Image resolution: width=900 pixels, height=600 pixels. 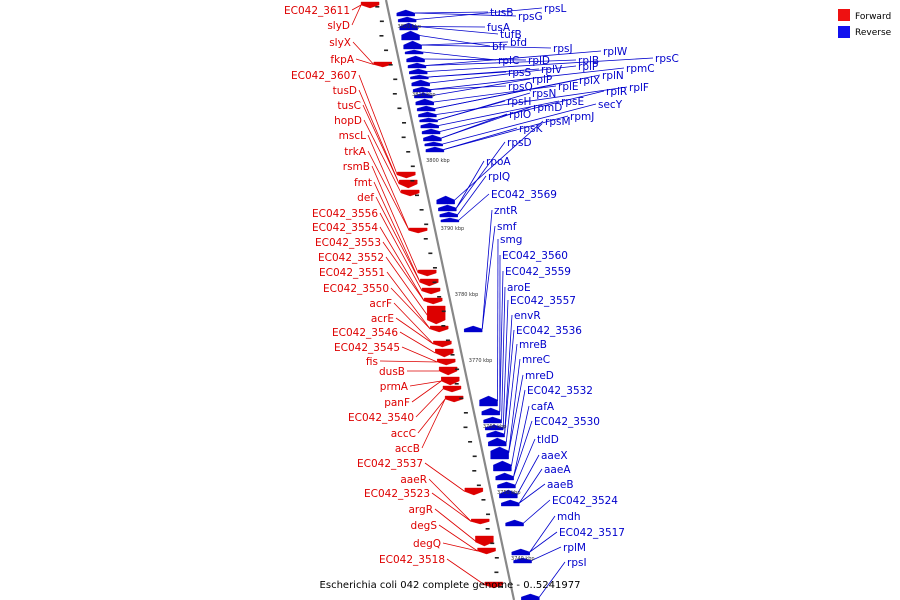 I want to click on forward-gene-label: EC042_3551, so click(x=352, y=273).